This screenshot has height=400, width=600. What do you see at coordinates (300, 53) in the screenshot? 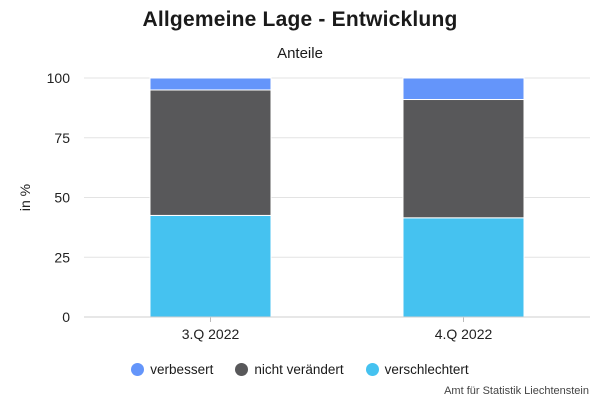
I see `chart-subtitle: Anteile` at bounding box center [300, 53].